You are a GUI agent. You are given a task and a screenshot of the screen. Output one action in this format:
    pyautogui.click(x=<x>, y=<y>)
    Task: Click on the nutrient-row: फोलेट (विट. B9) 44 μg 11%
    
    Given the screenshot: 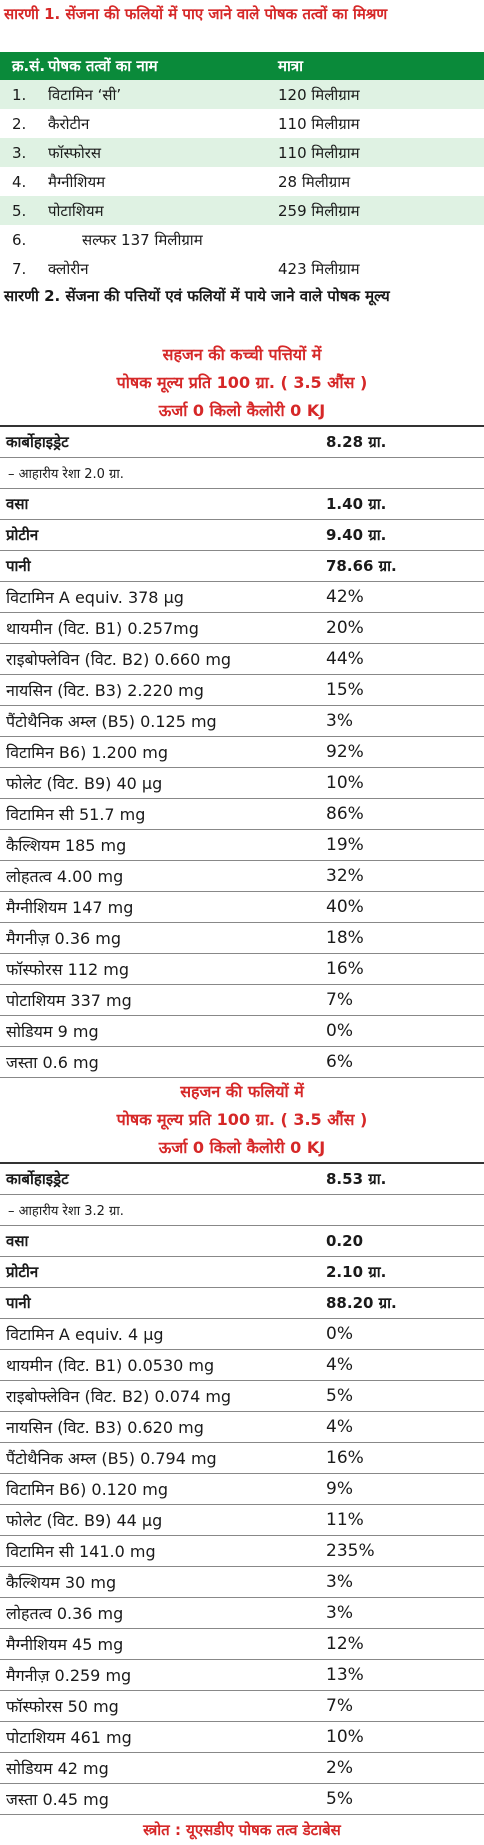 What is the action you would take?
    pyautogui.click(x=242, y=1520)
    